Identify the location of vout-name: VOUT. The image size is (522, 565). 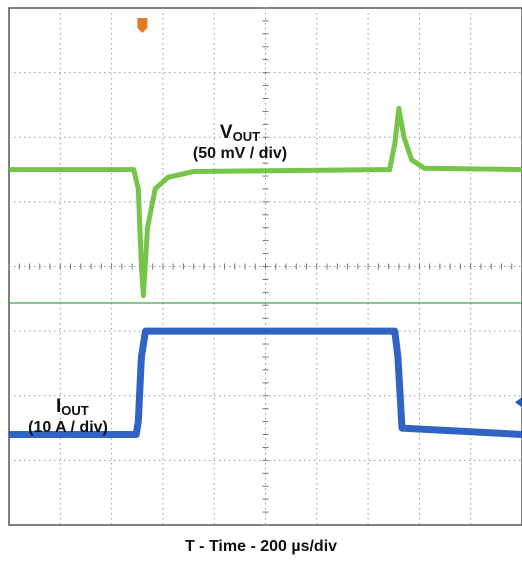
(240, 133).